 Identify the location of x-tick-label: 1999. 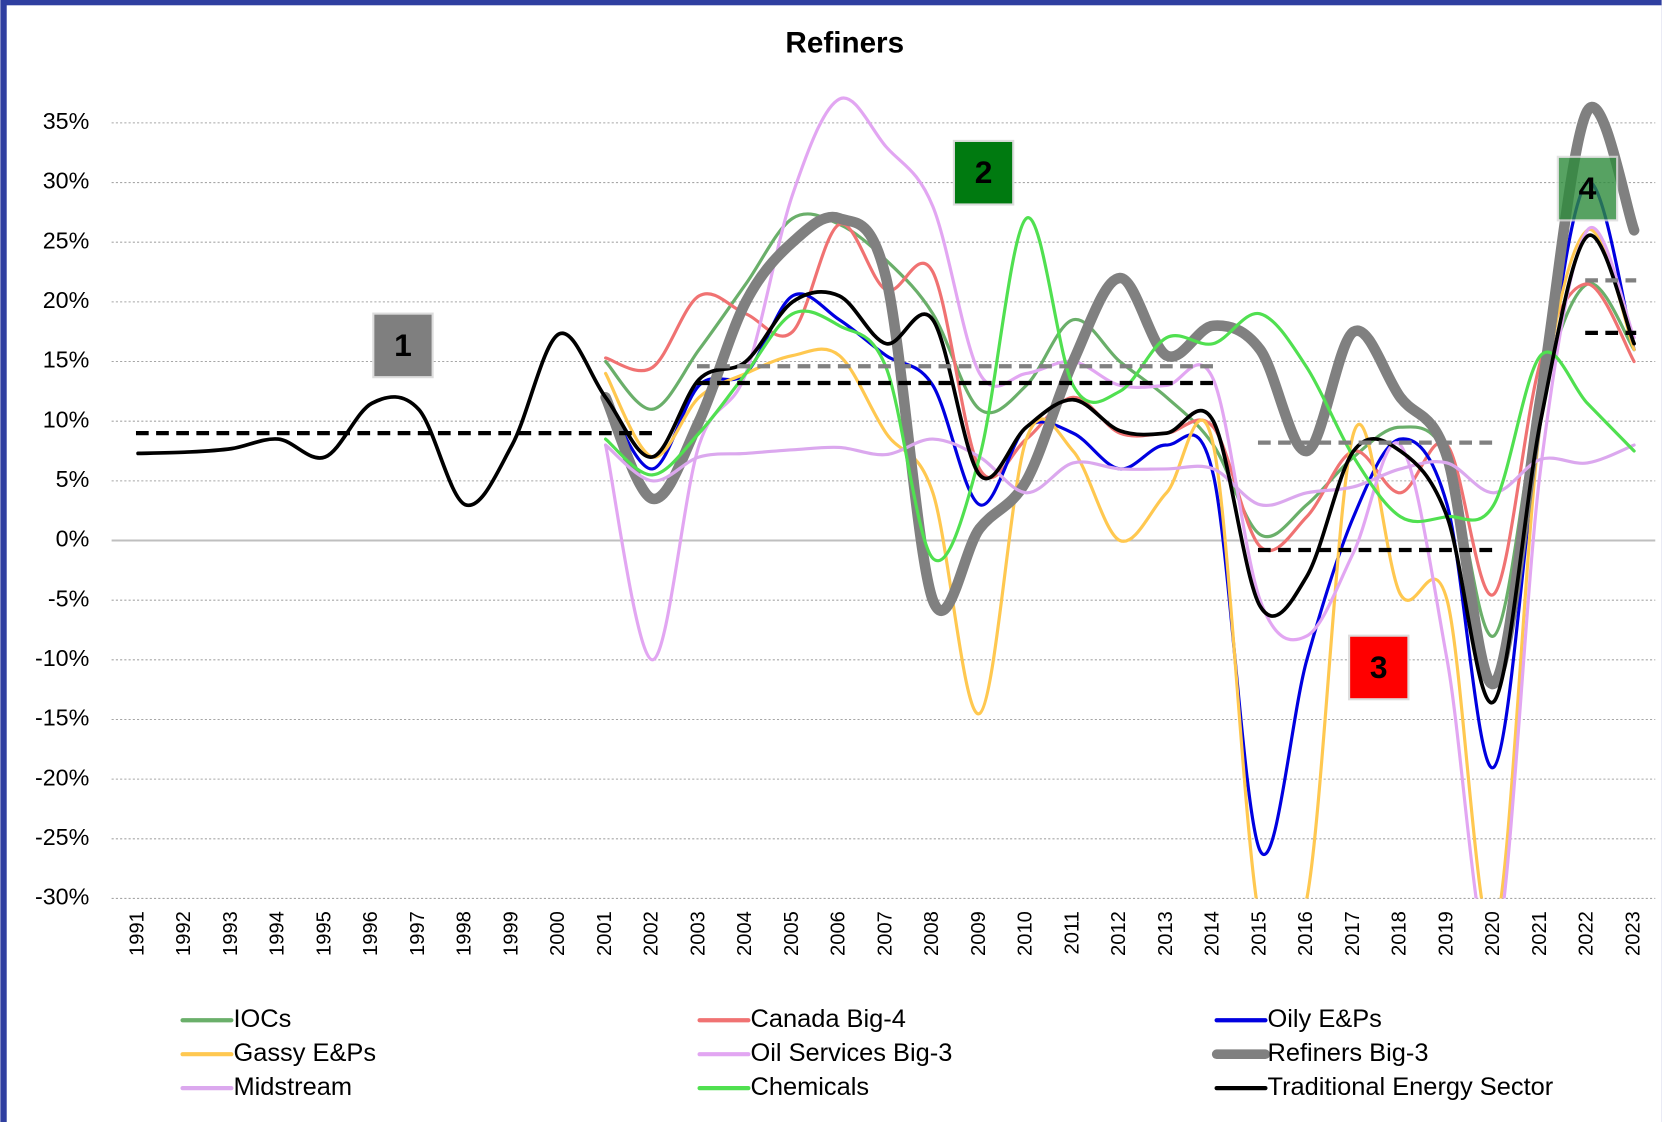
(511, 933).